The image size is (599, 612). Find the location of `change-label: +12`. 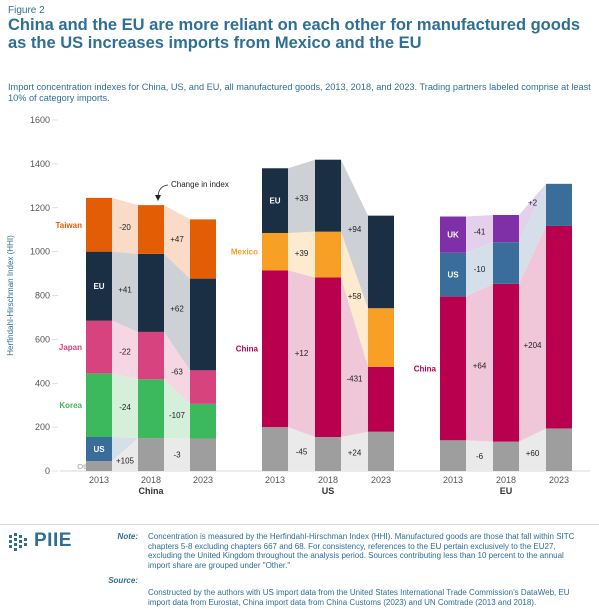

change-label: +12 is located at coordinates (302, 353).